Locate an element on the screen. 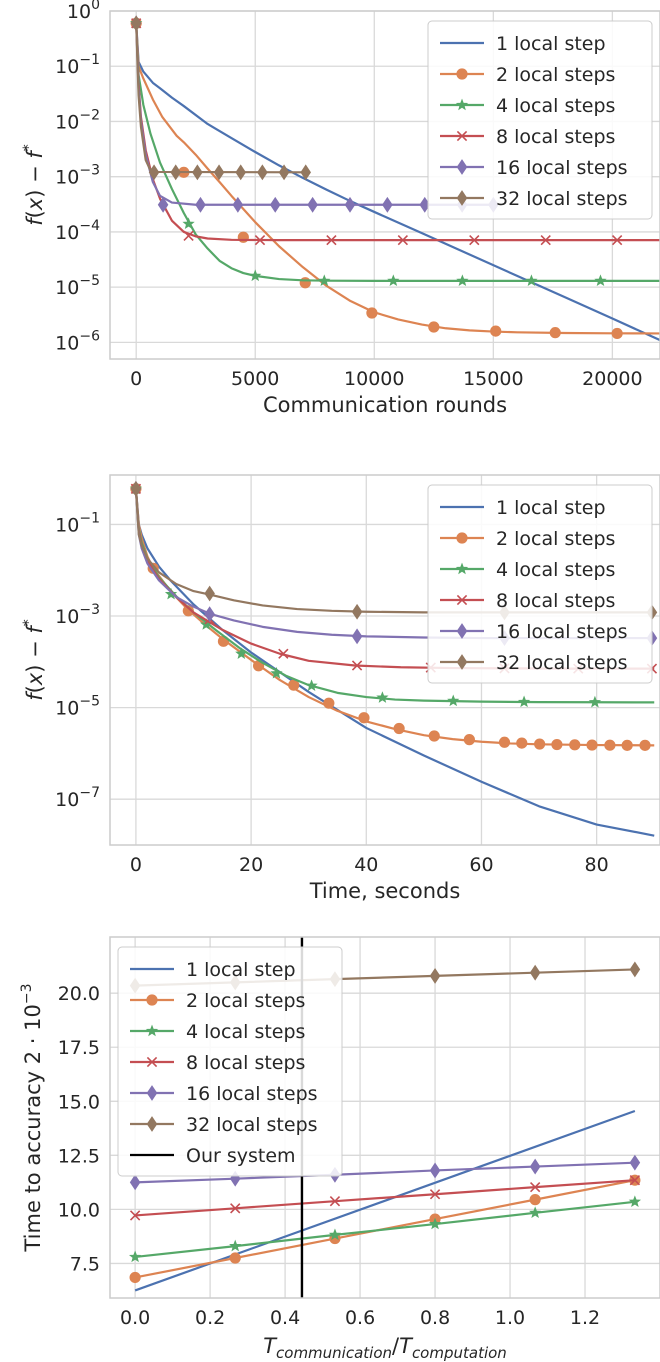 The image size is (660, 1362). x-label-sub2: computation is located at coordinates (459, 1353).